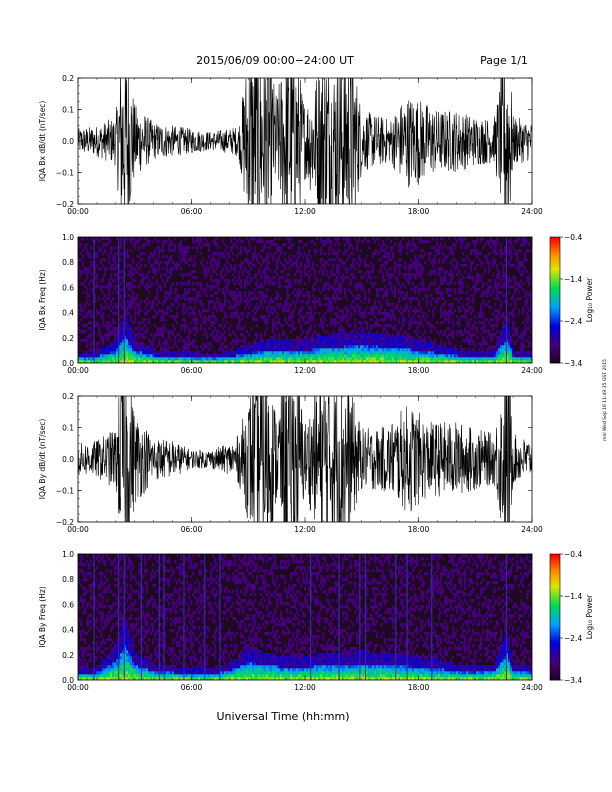 This screenshot has height=792, width=612. Describe the element at coordinates (573, 279) in the screenshot. I see `colorbar-tick-label: −1.4` at that location.